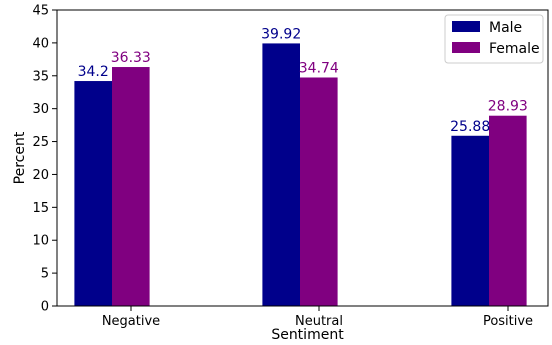 The width and height of the screenshot is (552, 345). I want to click on legend: Male Female, so click(494, 39).